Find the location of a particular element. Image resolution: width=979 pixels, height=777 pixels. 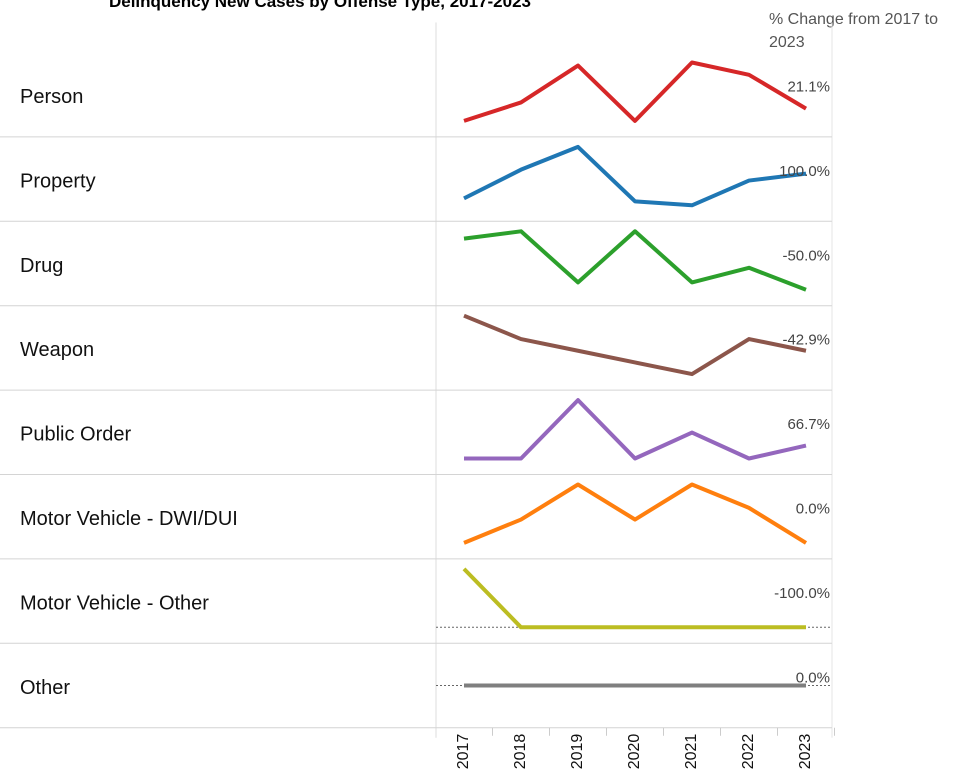

x-tick-label: 2018 is located at coordinates (520, 752).